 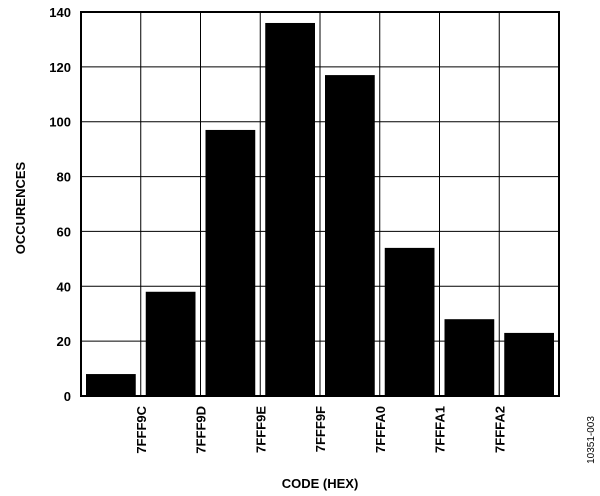 What do you see at coordinates (499, 429) in the screenshot?
I see `x-tick-label: 7FFFA2` at bounding box center [499, 429].